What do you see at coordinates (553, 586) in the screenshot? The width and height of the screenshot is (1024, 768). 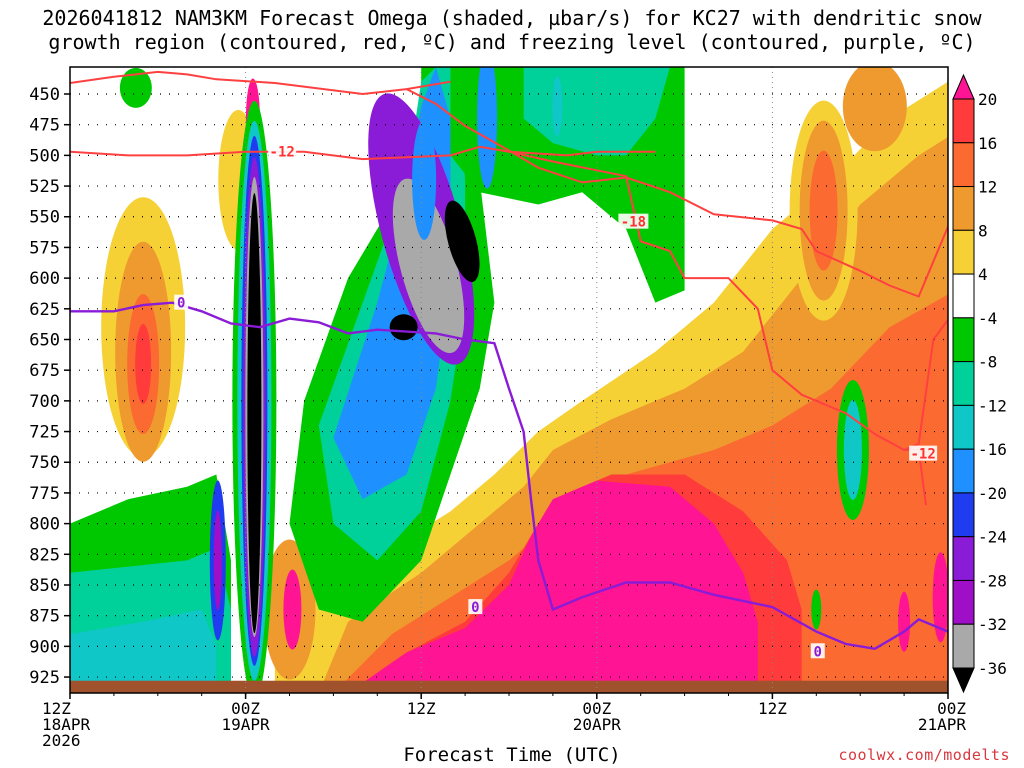 I see `ascent-band-gt20` at bounding box center [553, 586].